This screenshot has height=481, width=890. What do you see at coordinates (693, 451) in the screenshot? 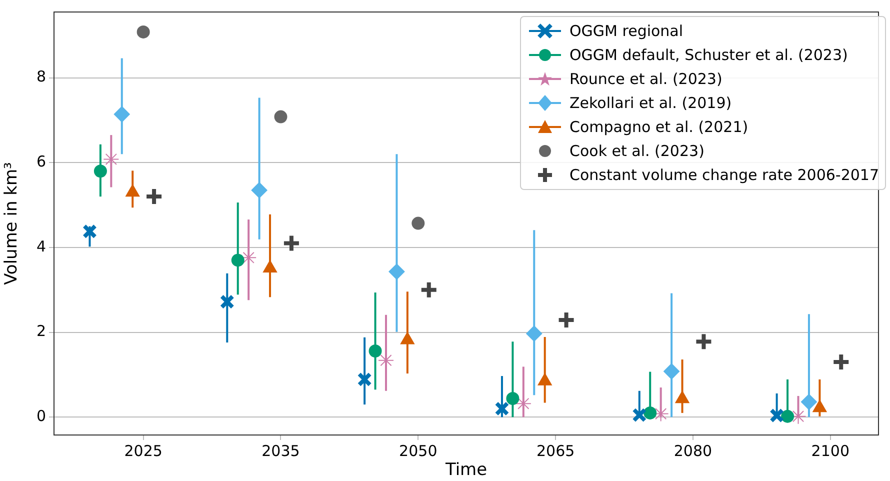
I see `x-tick-label: 2080` at bounding box center [693, 451].